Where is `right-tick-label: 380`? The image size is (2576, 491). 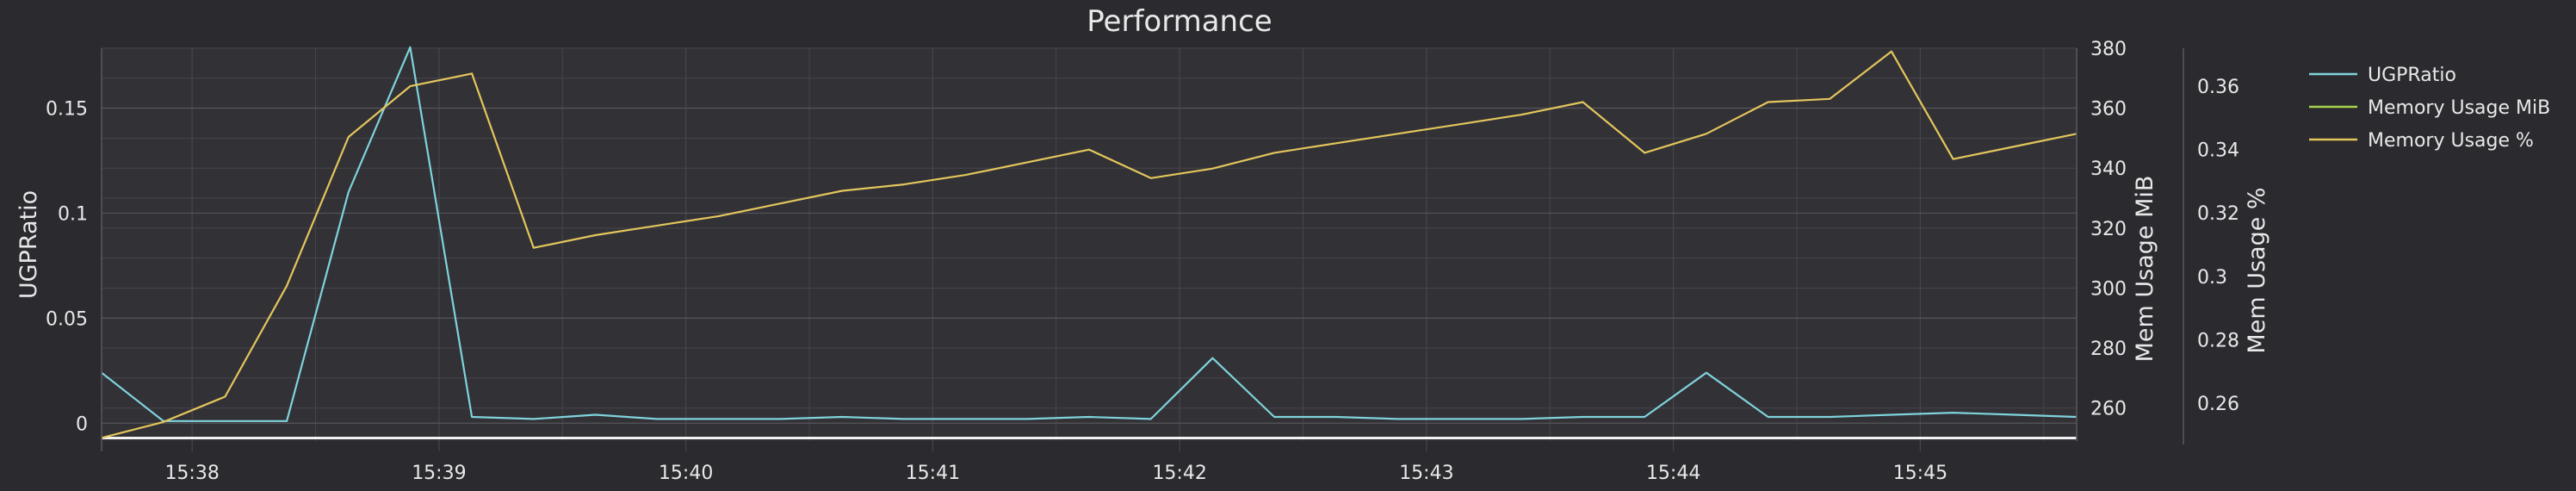
right-tick-label: 380 is located at coordinates (2108, 49).